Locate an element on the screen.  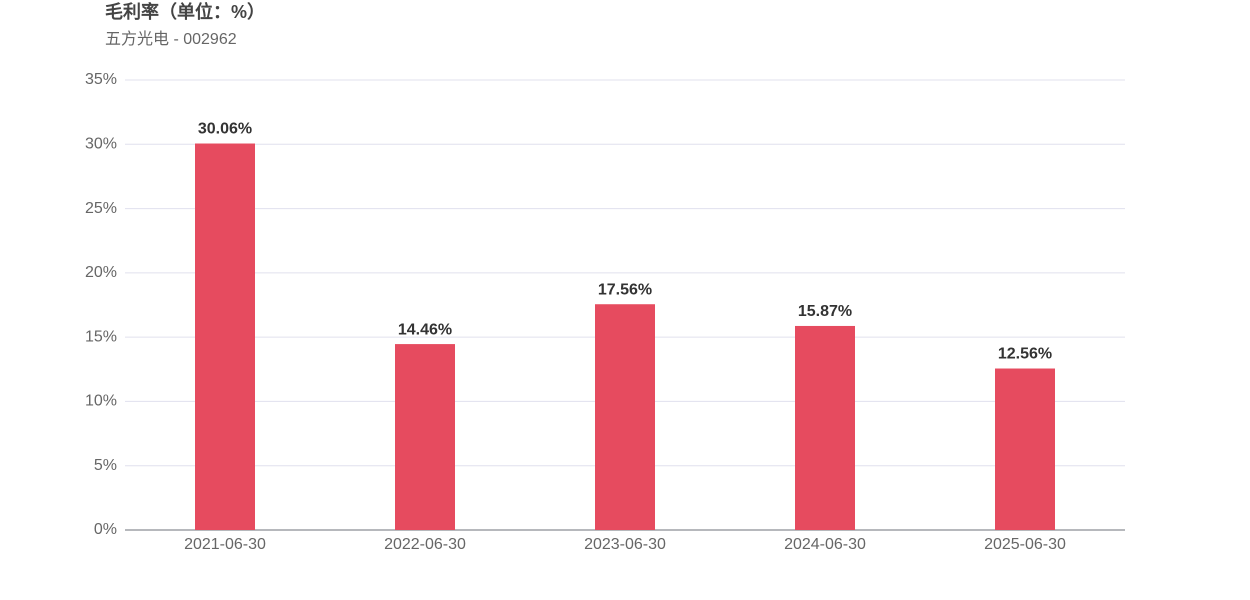
y-tick-label: 5% is located at coordinates (105, 465).